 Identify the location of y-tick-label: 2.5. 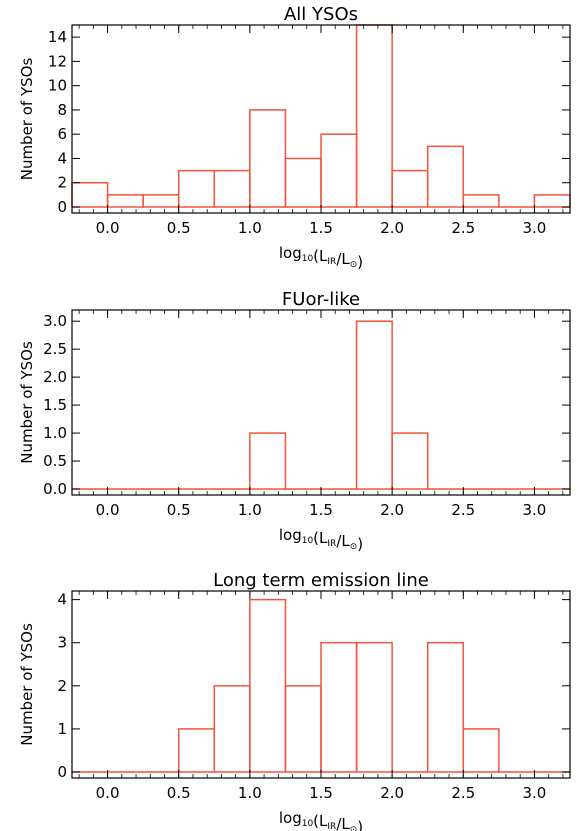
(55, 349).